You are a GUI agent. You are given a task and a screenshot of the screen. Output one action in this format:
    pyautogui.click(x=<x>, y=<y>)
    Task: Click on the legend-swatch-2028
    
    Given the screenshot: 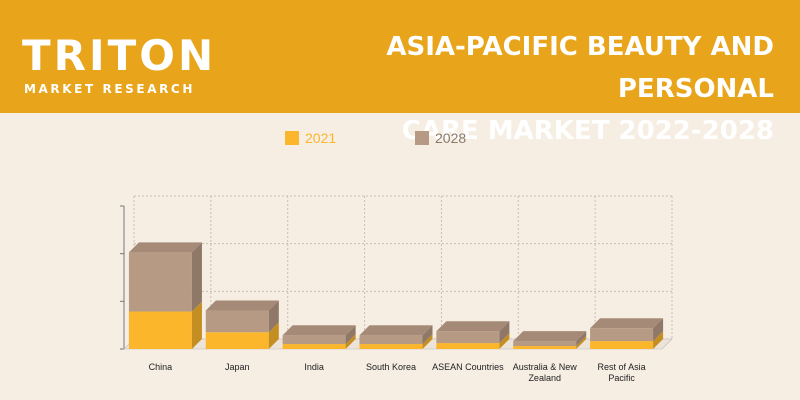 What is the action you would take?
    pyautogui.click(x=422, y=138)
    